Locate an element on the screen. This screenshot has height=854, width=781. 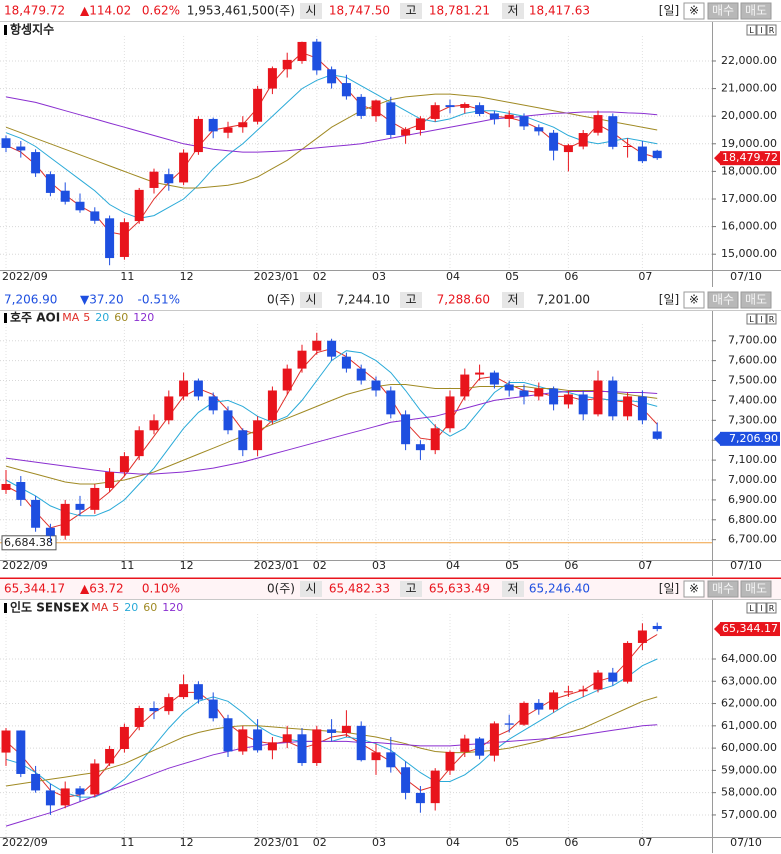
x-tick-label: 04 is located at coordinates (453, 276).